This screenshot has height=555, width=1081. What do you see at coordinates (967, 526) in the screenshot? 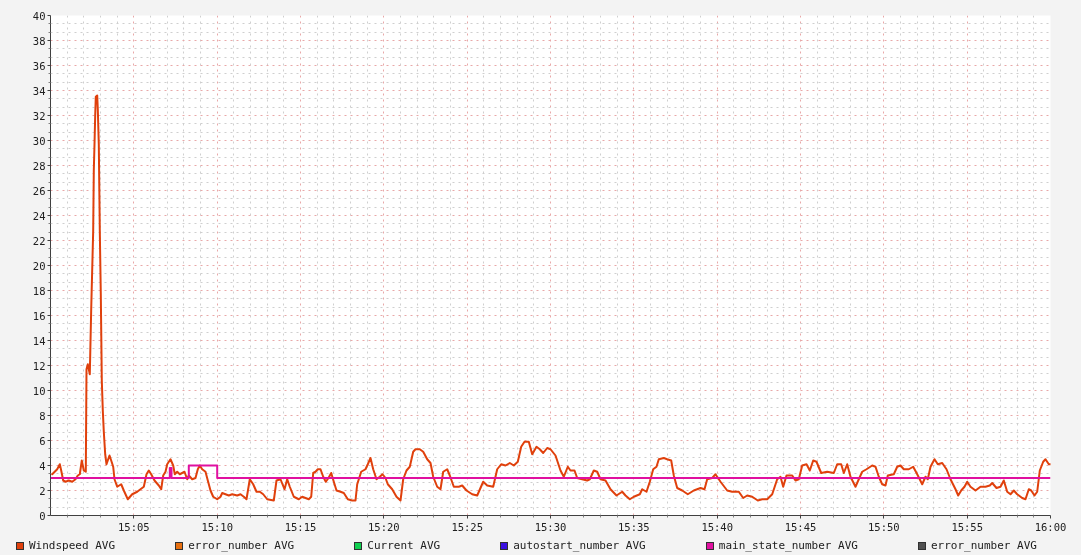
I see `x-tick-label: 15:55` at bounding box center [967, 526].